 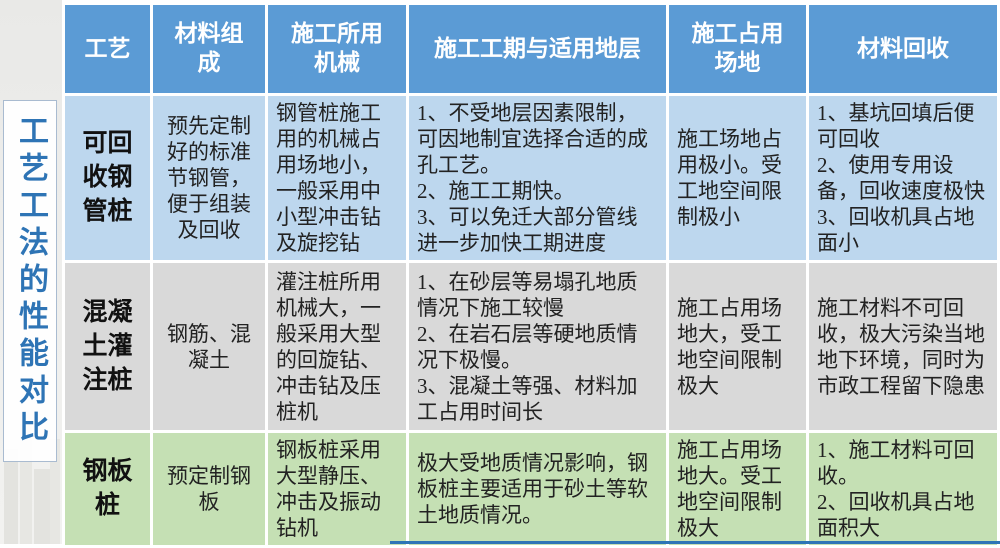 I want to click on col-header-material: 材料组成, so click(x=209, y=49).